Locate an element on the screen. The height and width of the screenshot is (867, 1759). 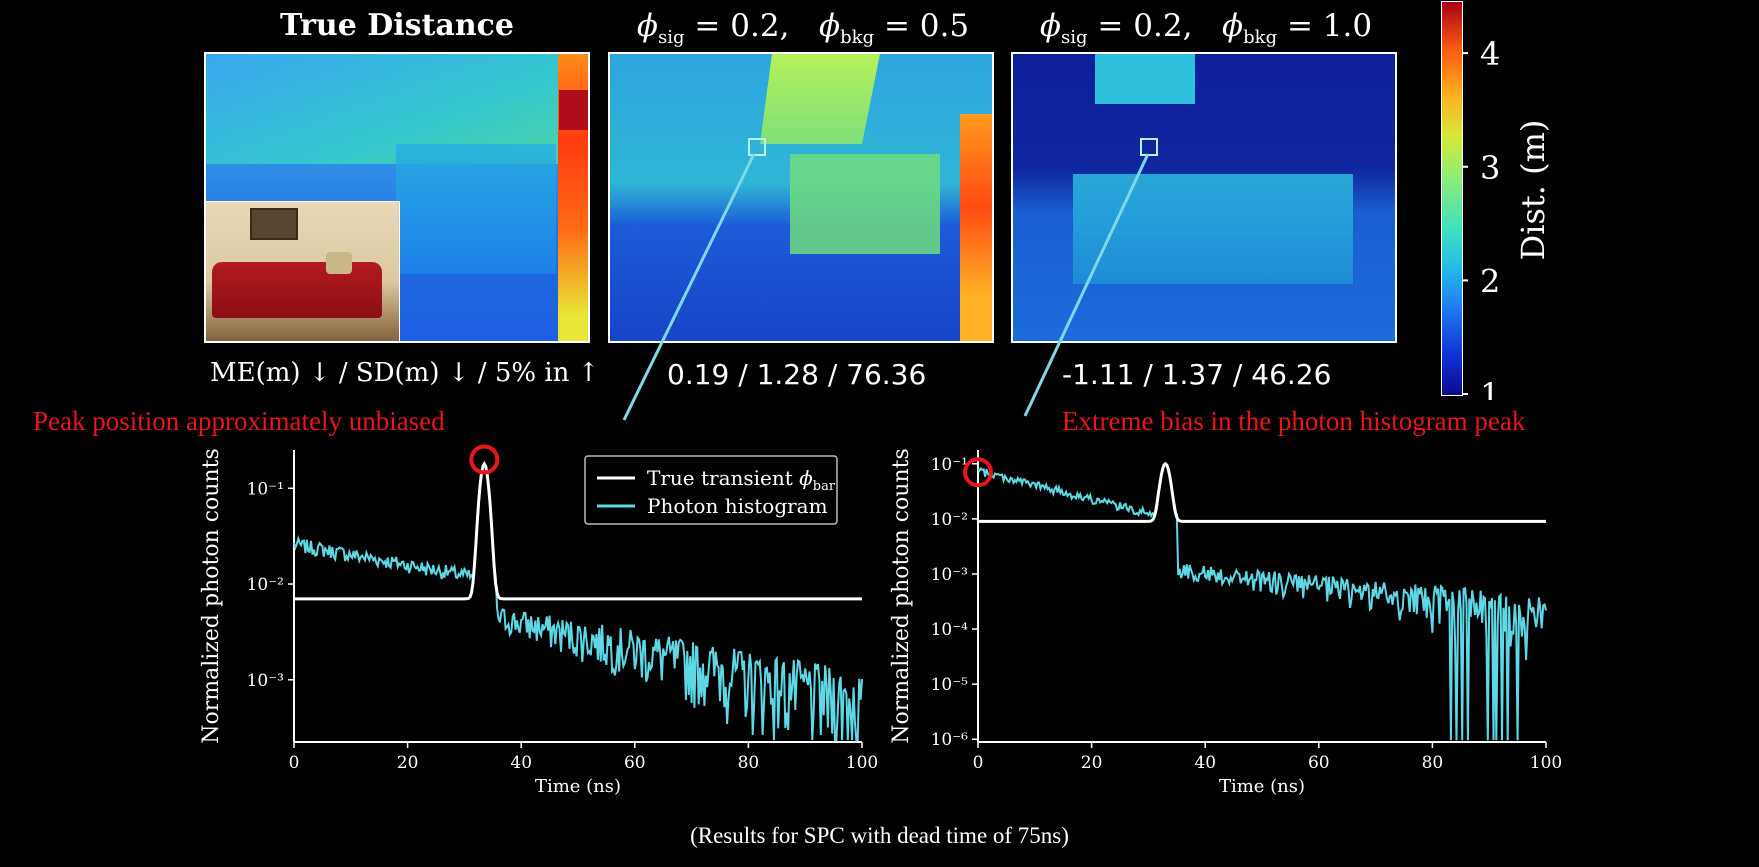
depth-map-sofa-green is located at coordinates (865, 204).